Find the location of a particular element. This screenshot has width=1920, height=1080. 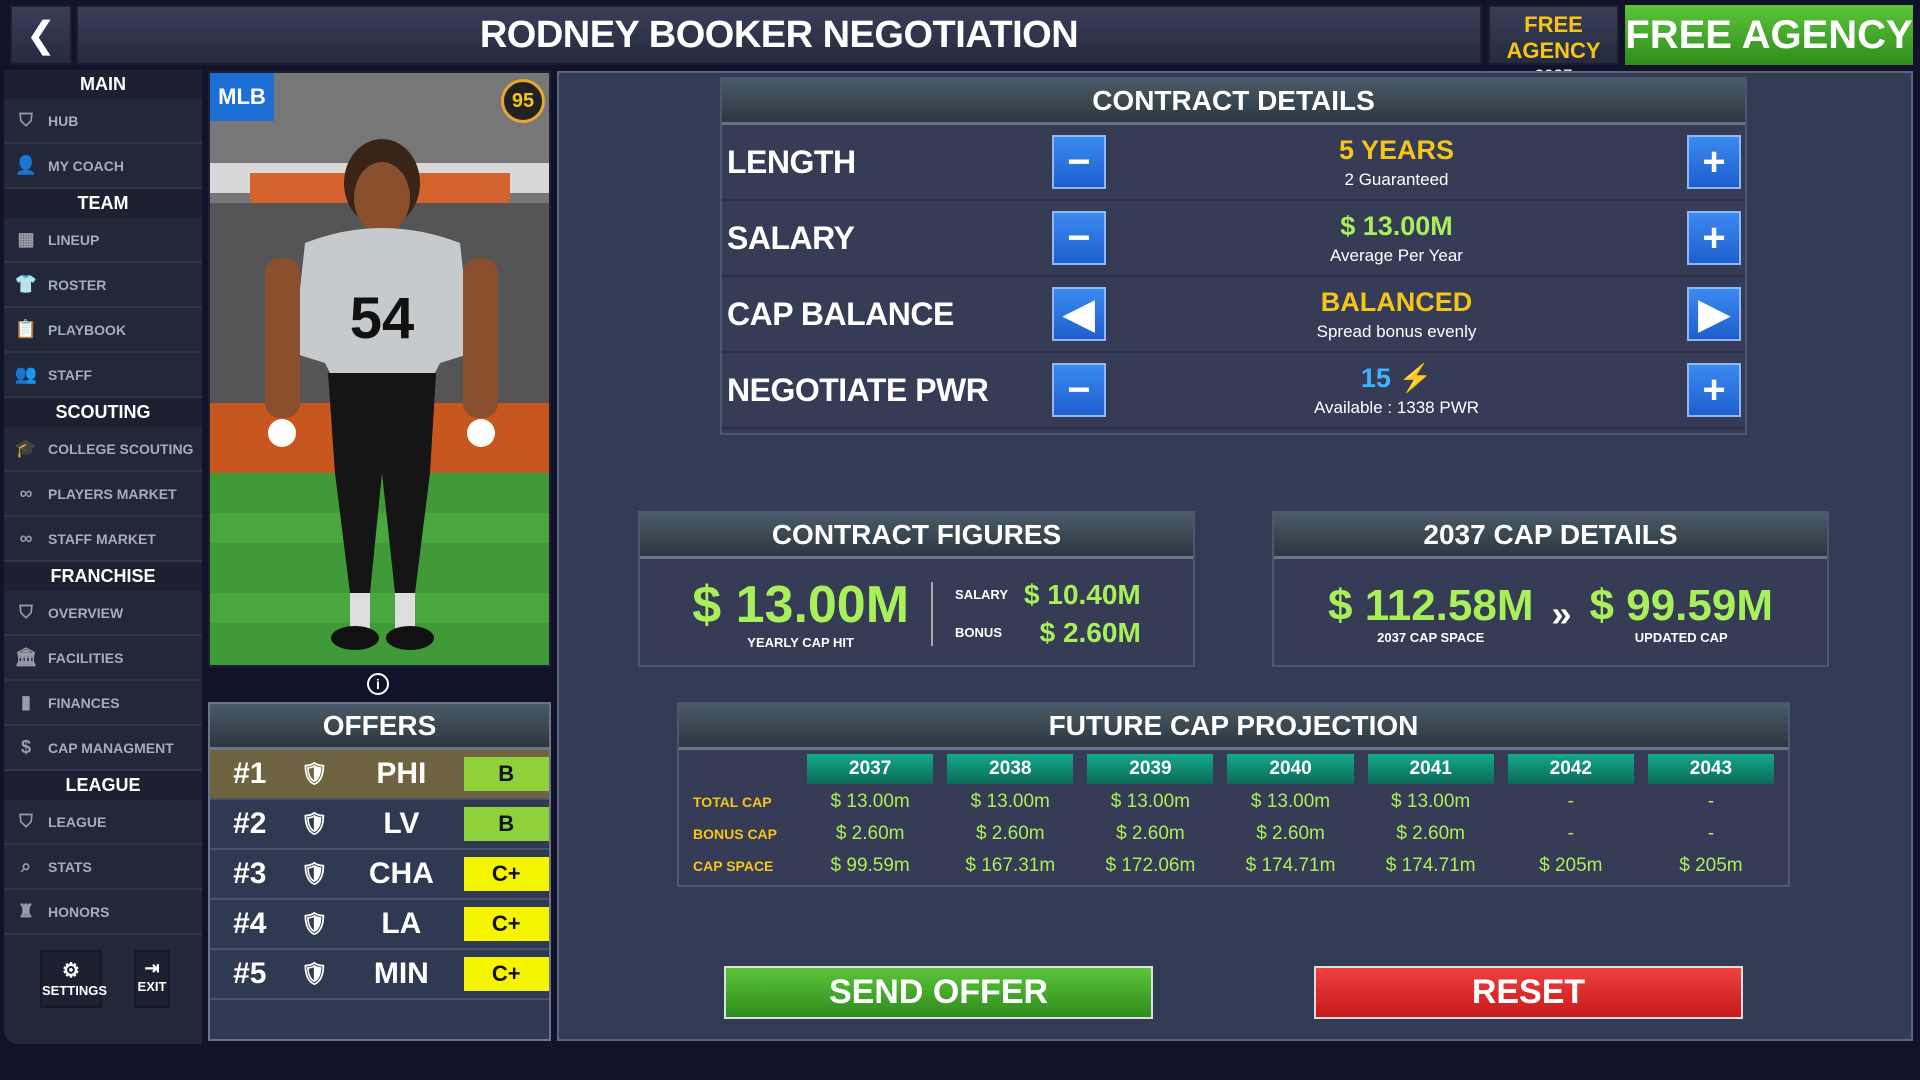

sidebar-item-label: HONORS is located at coordinates (79, 911).